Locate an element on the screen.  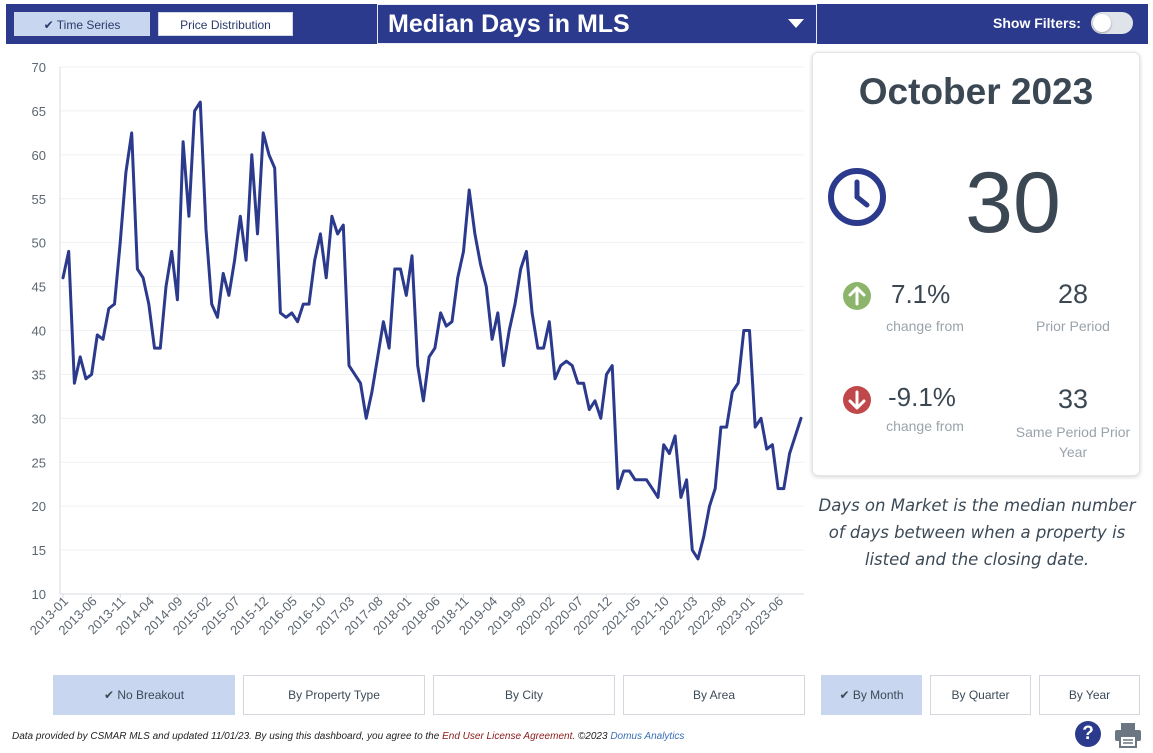
y-tick-label: 45 is located at coordinates (39, 287).